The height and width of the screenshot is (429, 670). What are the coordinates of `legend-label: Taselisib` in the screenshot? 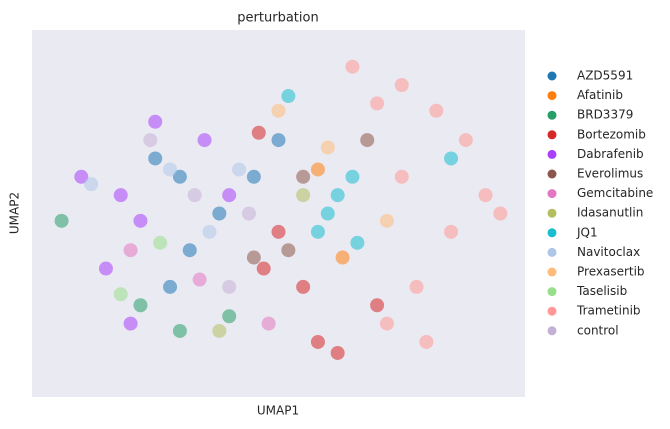 It's located at (601, 291).